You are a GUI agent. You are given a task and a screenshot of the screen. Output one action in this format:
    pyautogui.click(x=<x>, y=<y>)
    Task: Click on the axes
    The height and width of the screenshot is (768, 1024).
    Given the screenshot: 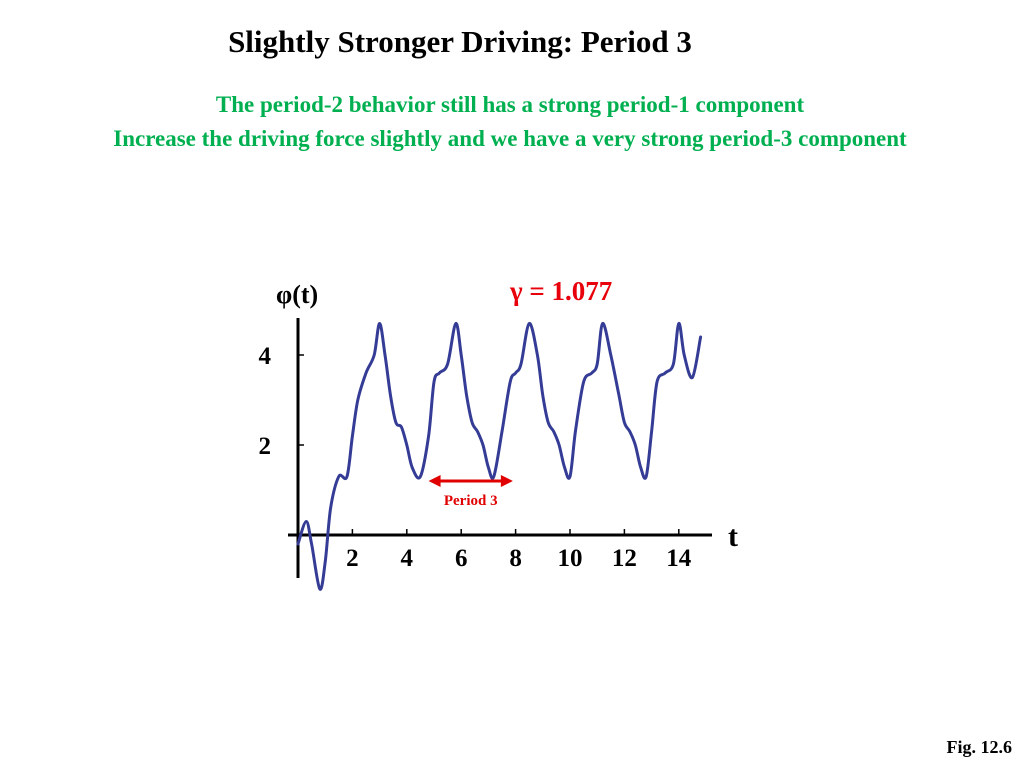 What is the action you would take?
    pyautogui.click(x=500, y=448)
    